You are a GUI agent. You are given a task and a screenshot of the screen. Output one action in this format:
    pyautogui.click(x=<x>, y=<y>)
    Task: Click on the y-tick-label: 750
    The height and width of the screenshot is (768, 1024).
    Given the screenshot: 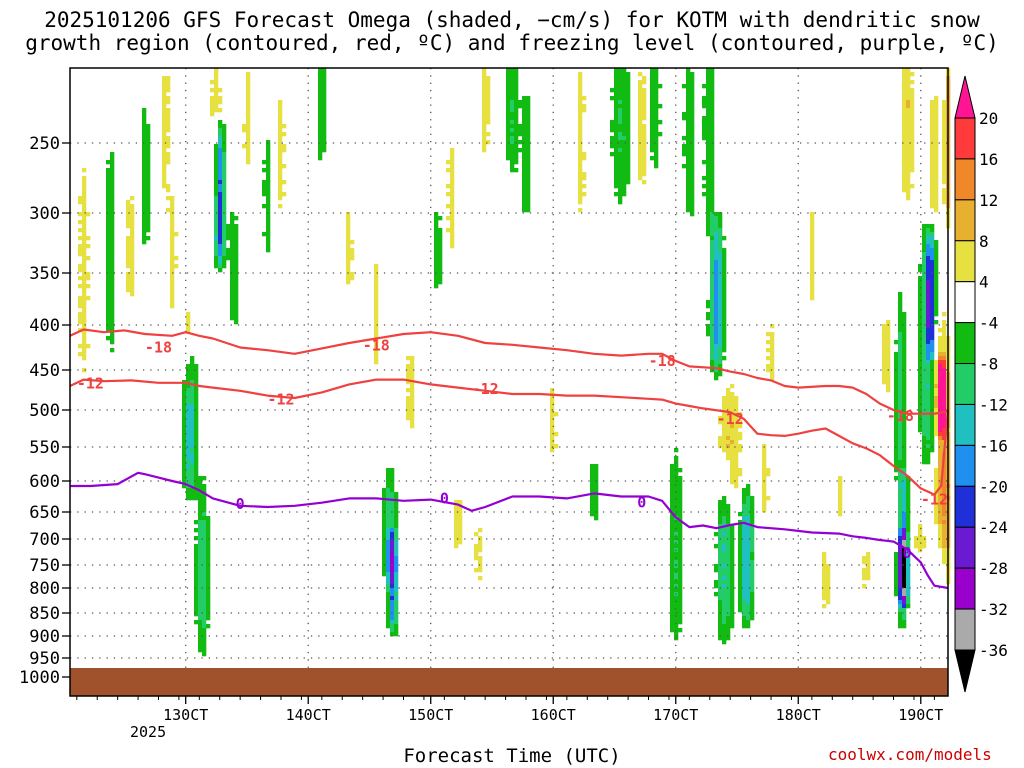 What is the action you would take?
    pyautogui.click(x=44, y=566)
    